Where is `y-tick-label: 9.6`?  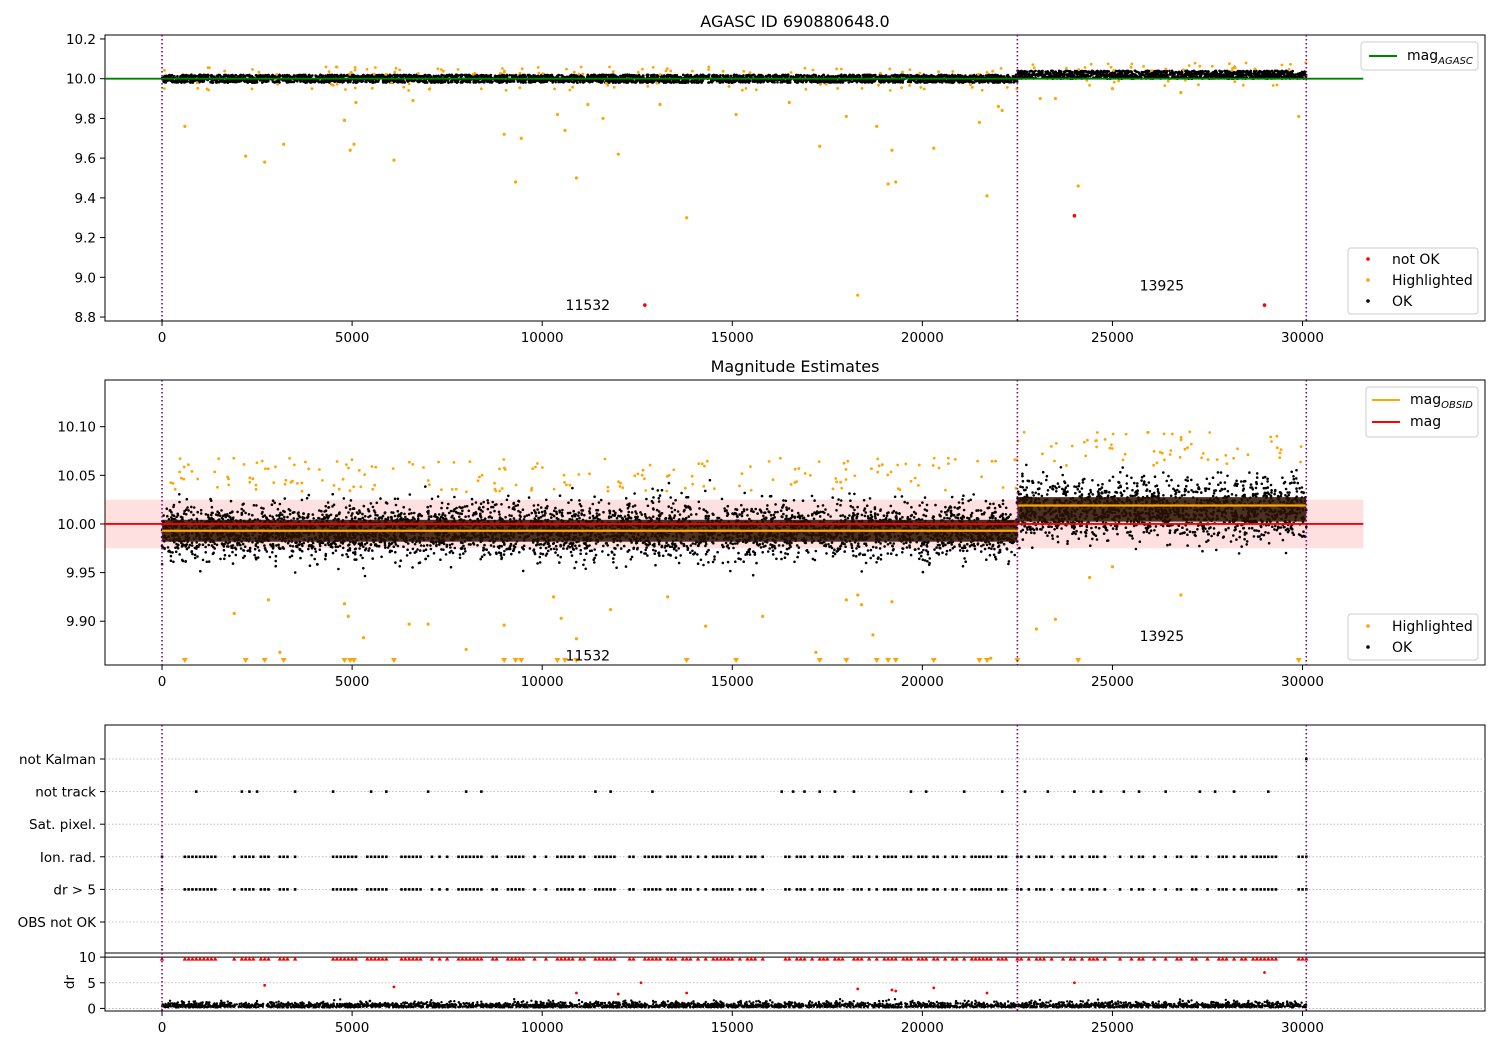
y-tick-label: 9.6 is located at coordinates (85, 159).